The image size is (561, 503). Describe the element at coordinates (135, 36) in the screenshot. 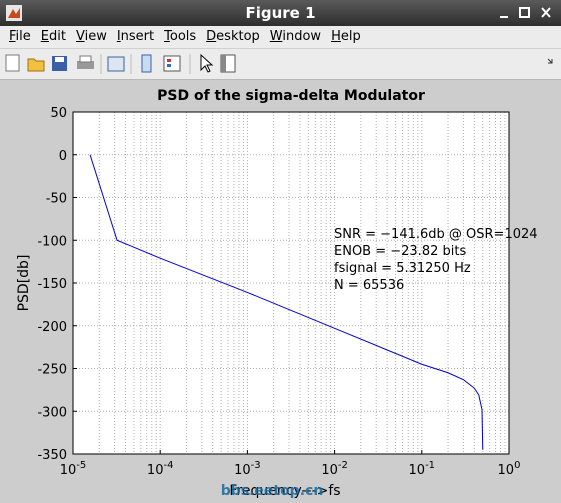

I see `menu-item: Insert` at that location.